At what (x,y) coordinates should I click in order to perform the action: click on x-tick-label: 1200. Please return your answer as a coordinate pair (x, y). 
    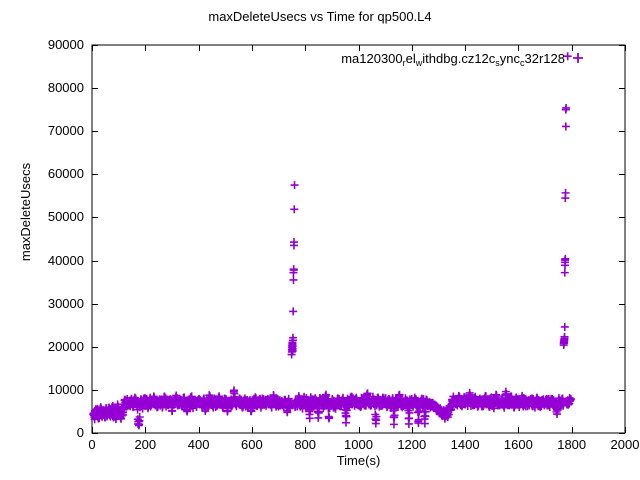
    Looking at the image, I should click on (412, 444).